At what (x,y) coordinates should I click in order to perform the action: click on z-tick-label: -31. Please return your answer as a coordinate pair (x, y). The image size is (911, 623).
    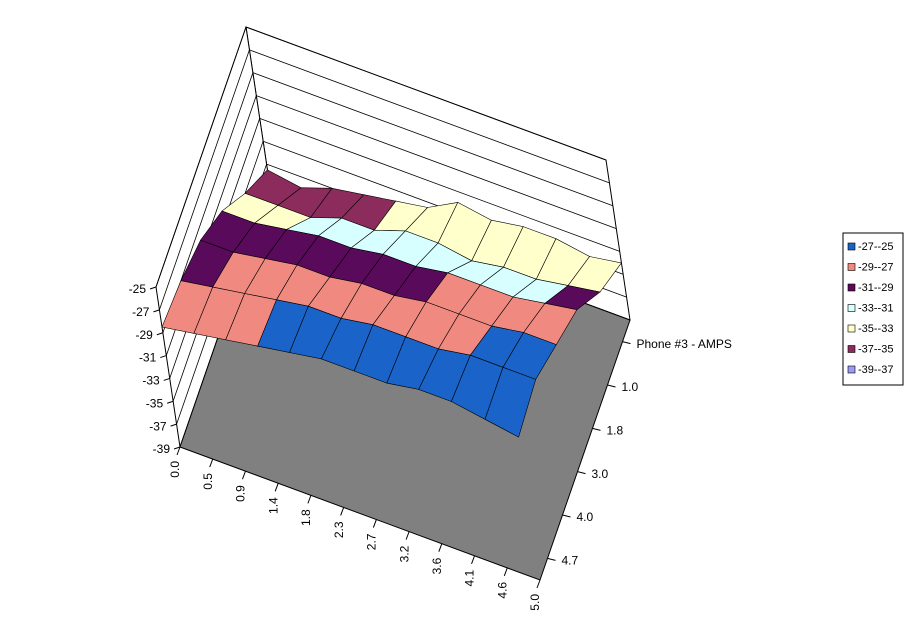
    Looking at the image, I should click on (148, 358).